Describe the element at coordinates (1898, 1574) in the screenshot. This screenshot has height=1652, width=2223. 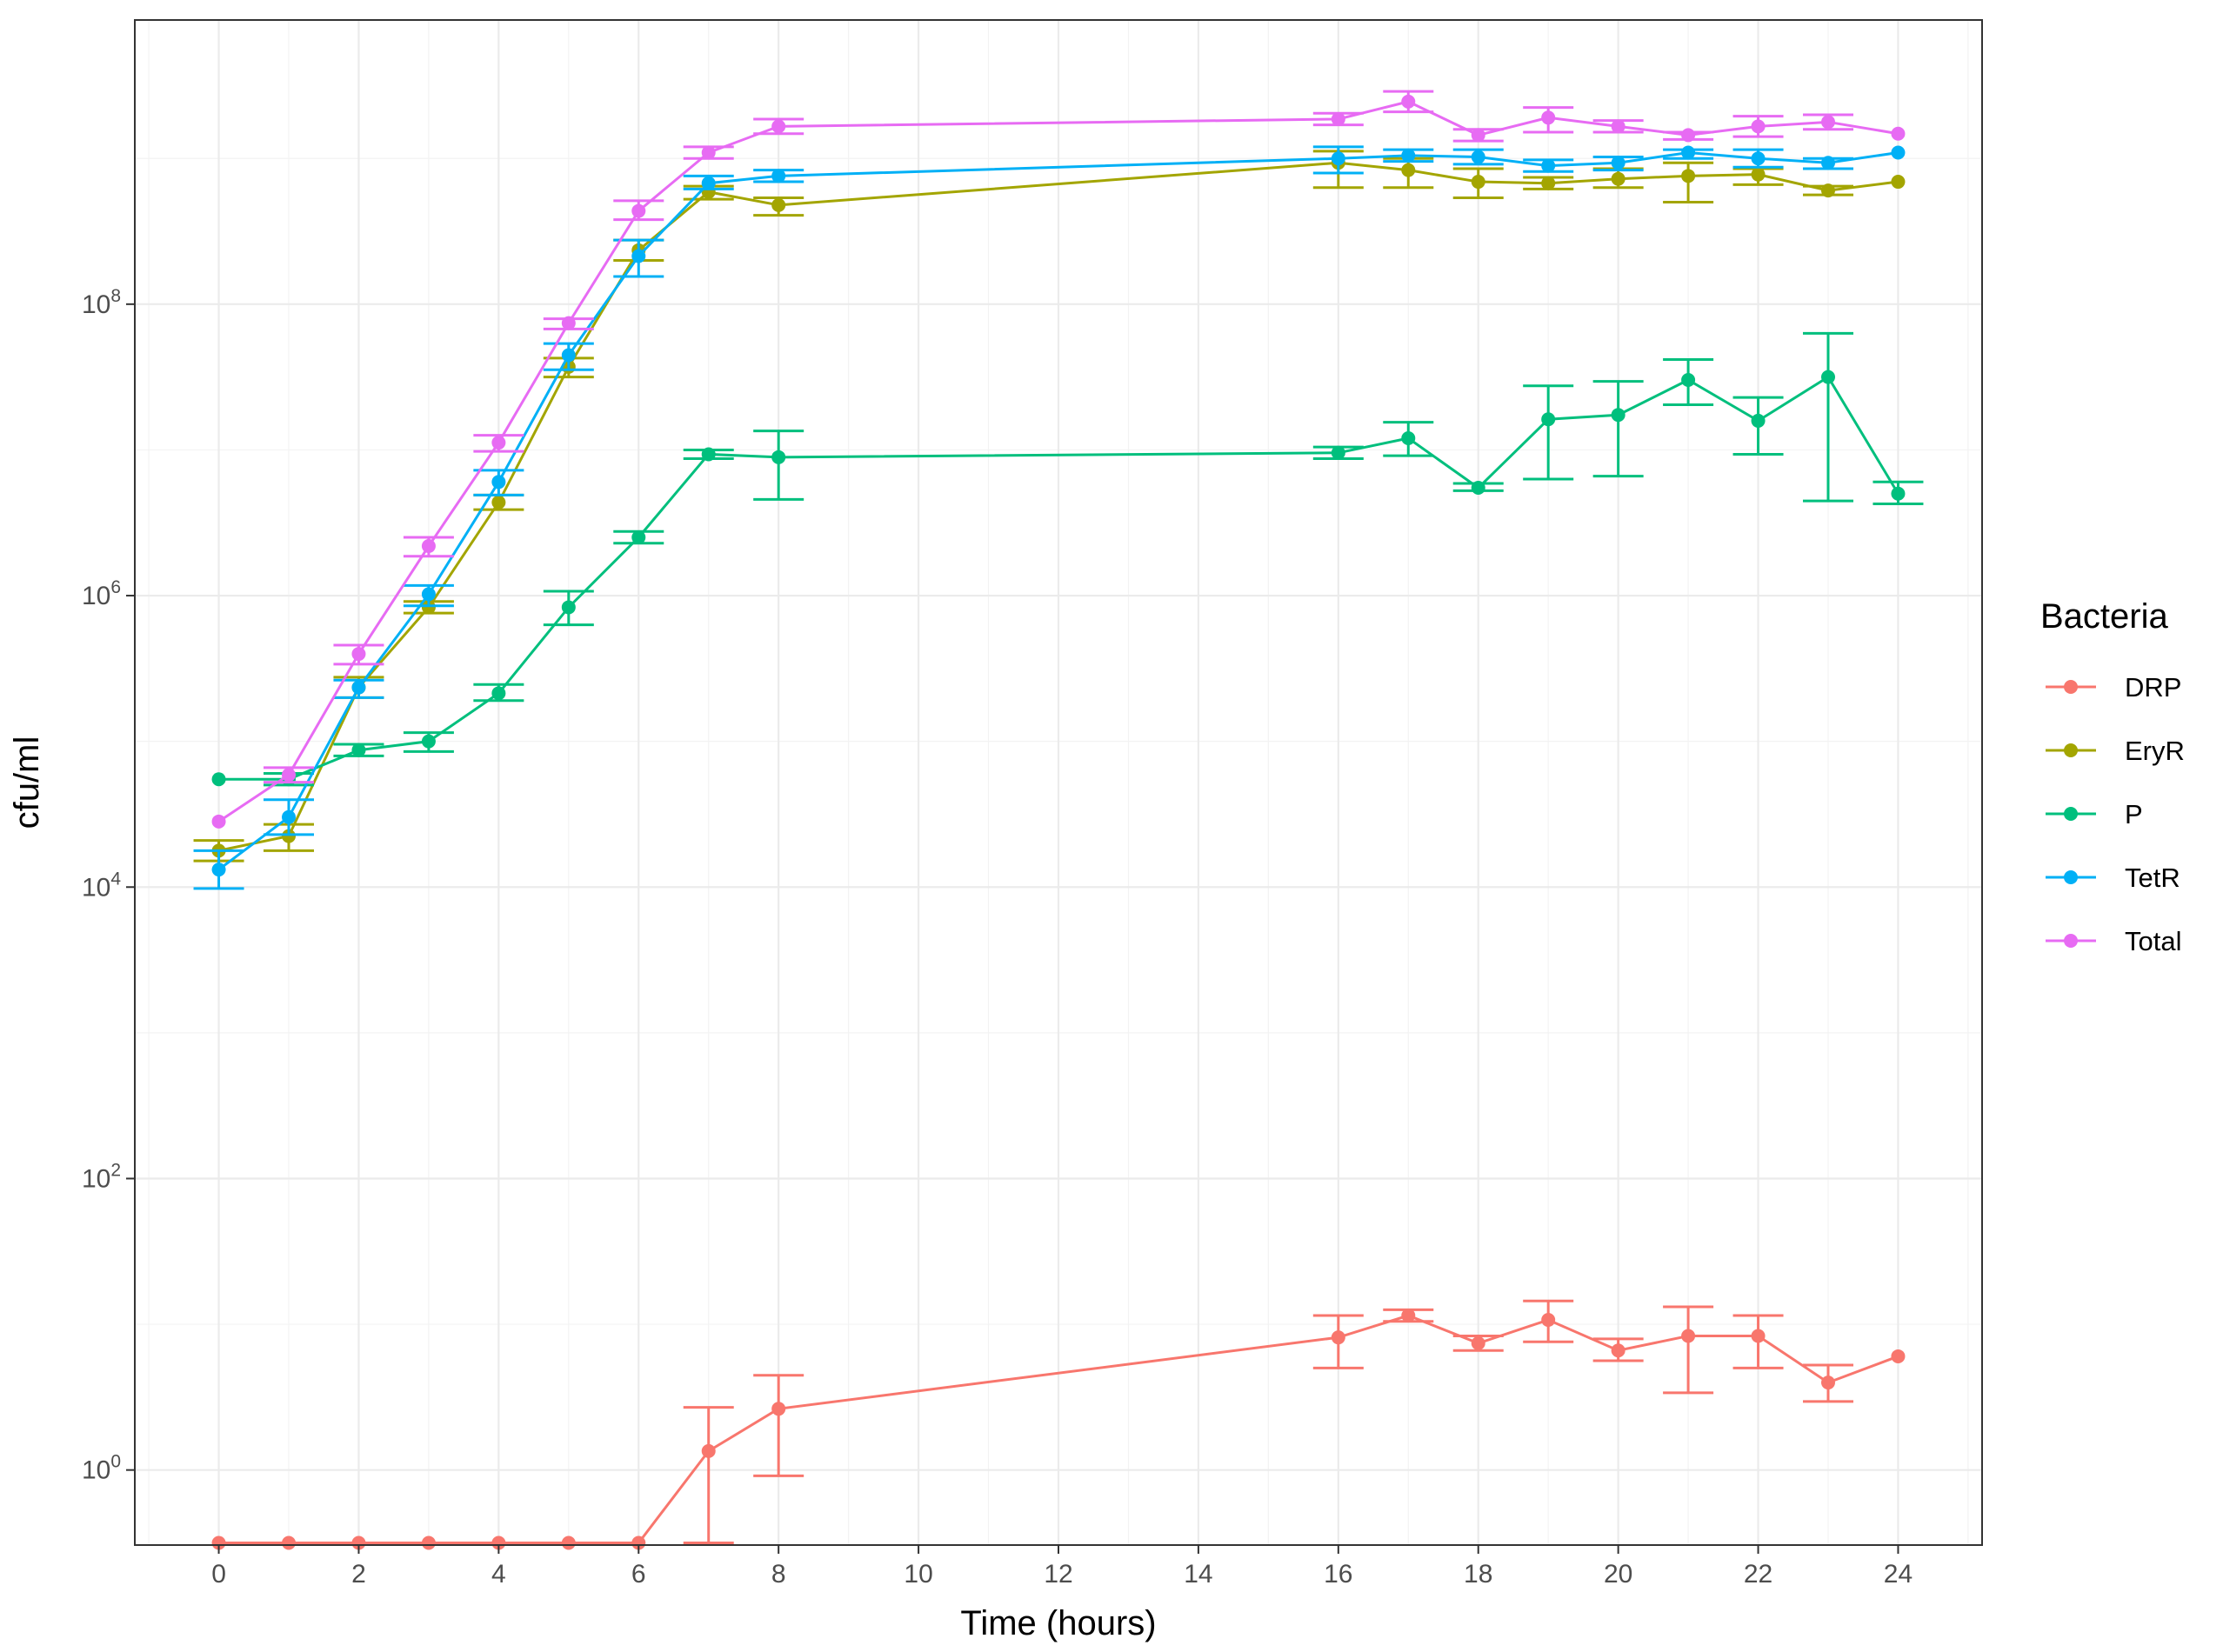
I see `x-tick-label: 24` at that location.